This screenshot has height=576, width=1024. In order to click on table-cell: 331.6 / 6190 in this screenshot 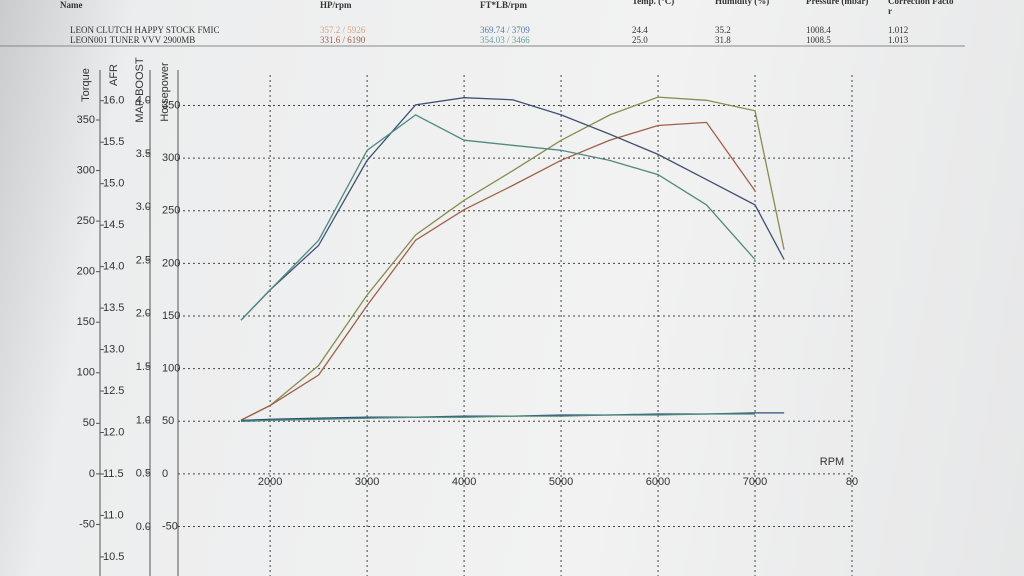, I will do `click(343, 40)`.